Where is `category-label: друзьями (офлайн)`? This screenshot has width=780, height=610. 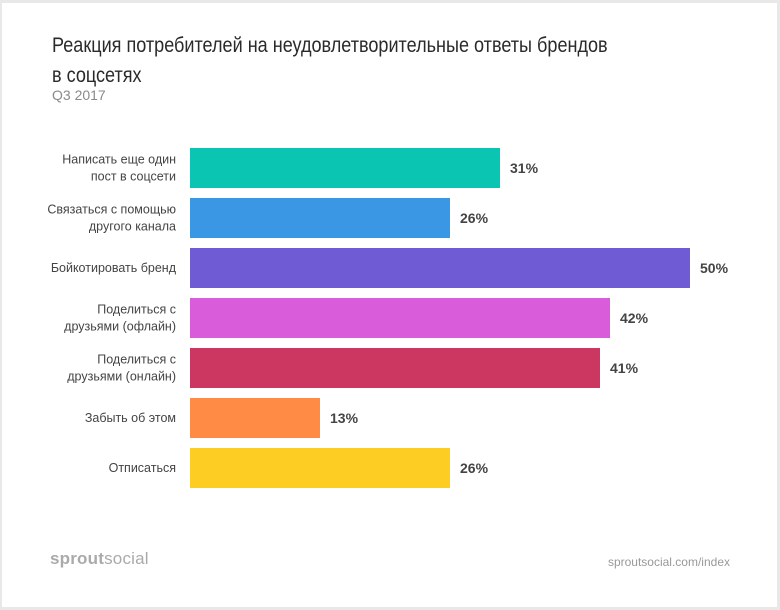
category-label: друзьями (офлайн) is located at coordinates (120, 327).